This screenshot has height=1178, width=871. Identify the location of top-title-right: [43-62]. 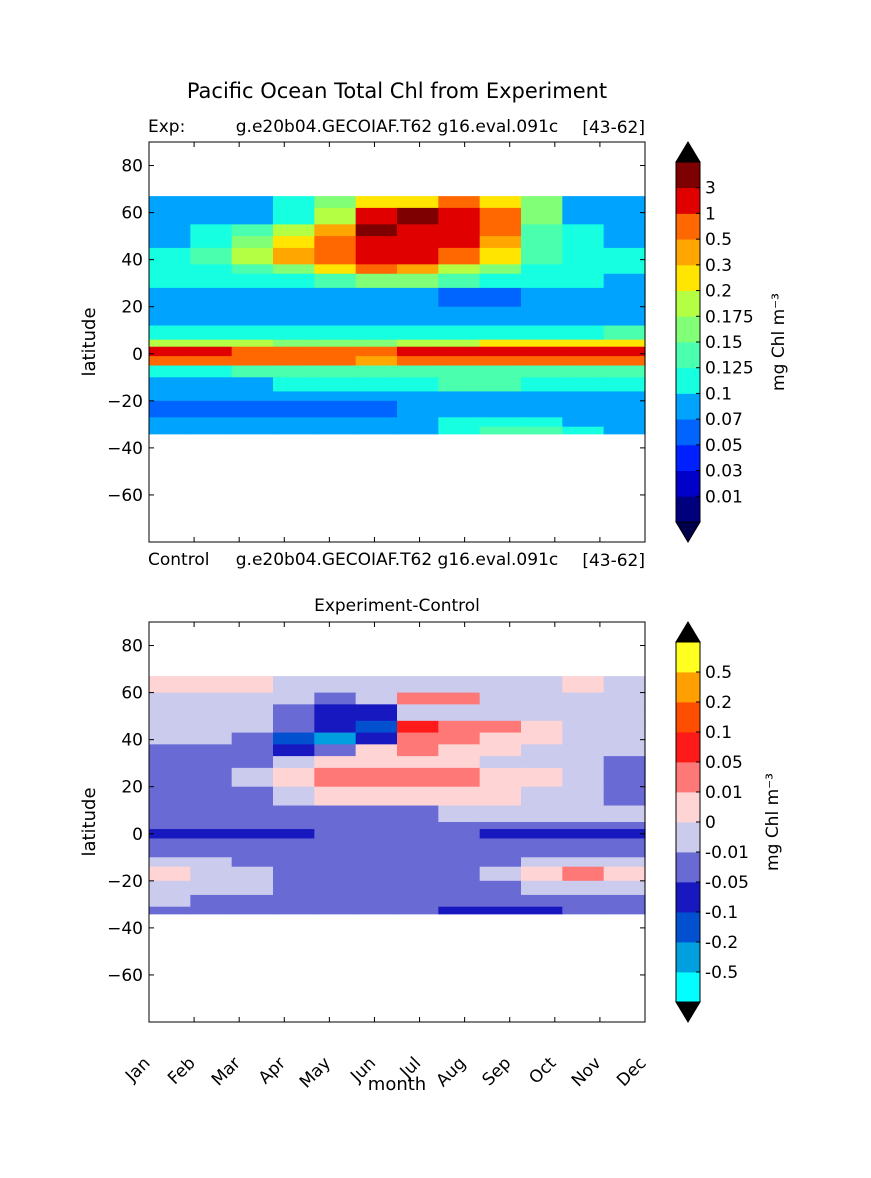
(613, 128).